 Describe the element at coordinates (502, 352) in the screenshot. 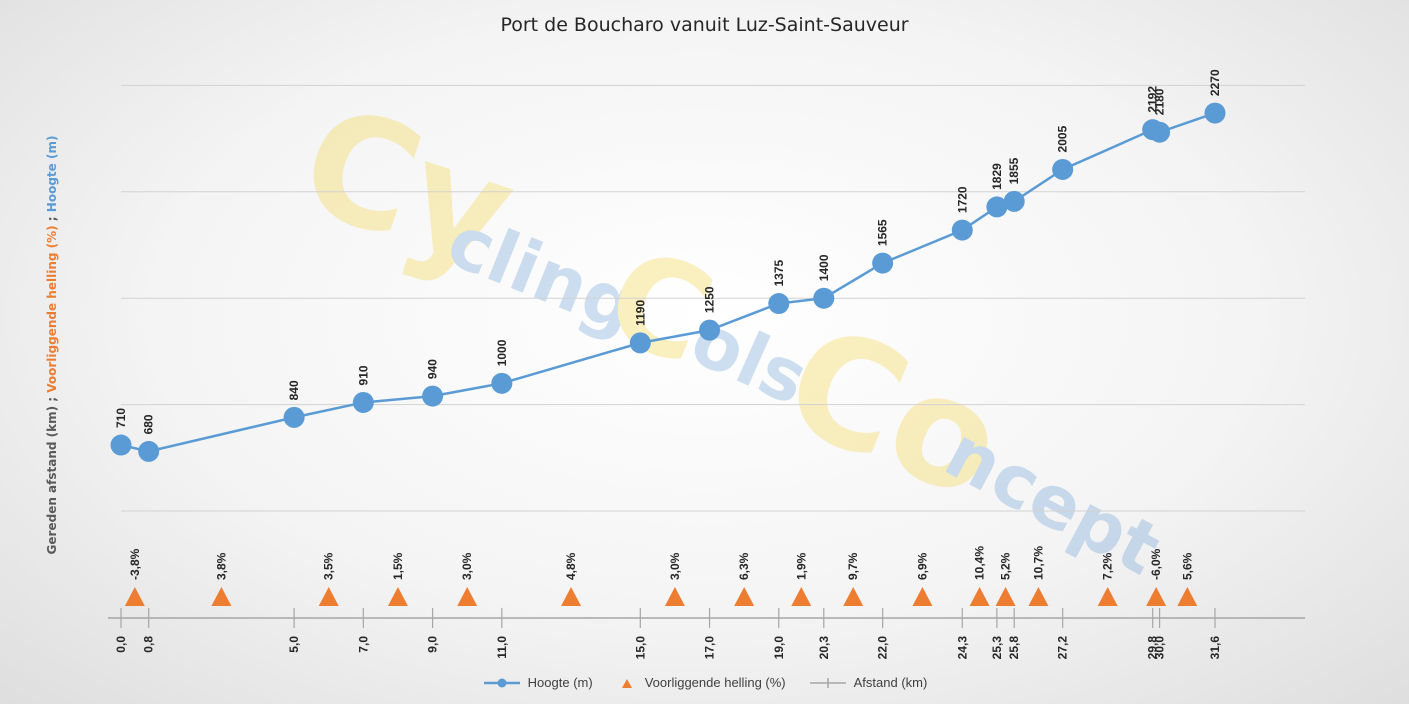

I see `altitude-label: 1000` at that location.